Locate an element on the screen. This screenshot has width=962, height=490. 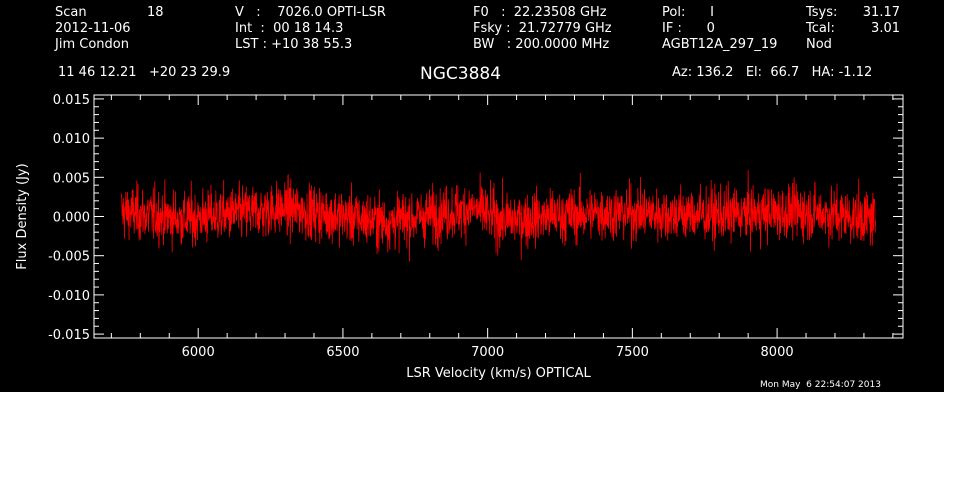
y-tick-label: 0.010 is located at coordinates (71, 139).